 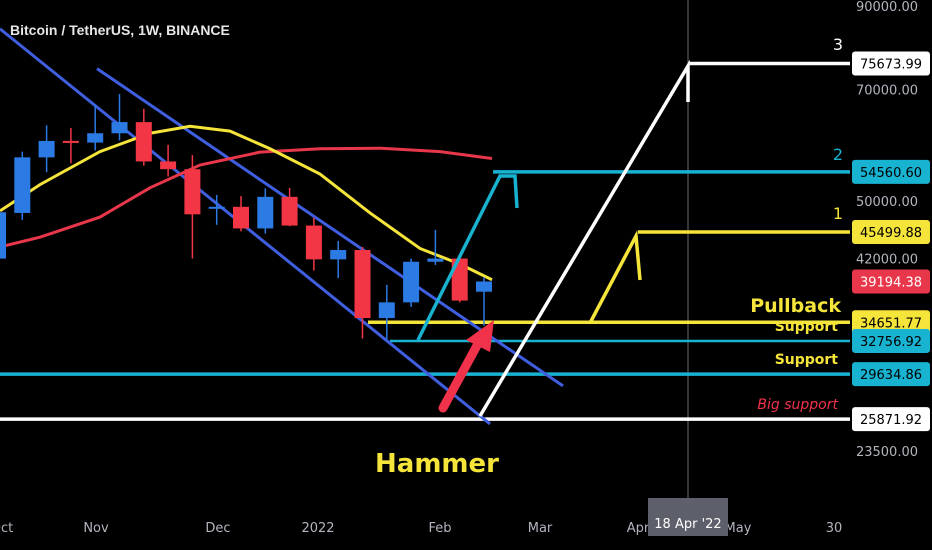 I want to click on target-3-path, so click(x=584, y=238).